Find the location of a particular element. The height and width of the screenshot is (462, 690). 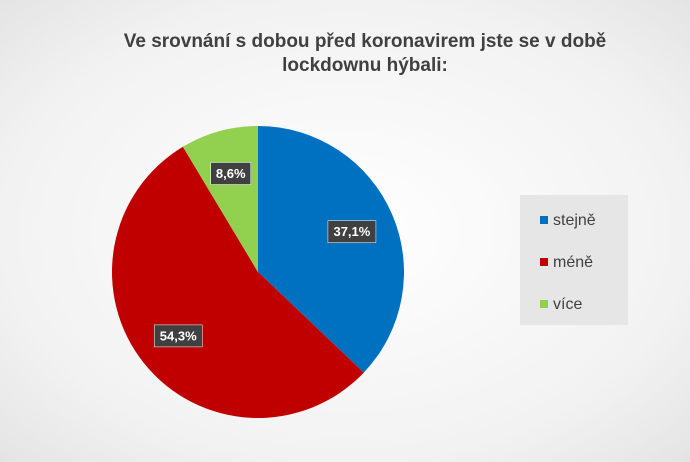

data-label: 54,3% is located at coordinates (178, 335).